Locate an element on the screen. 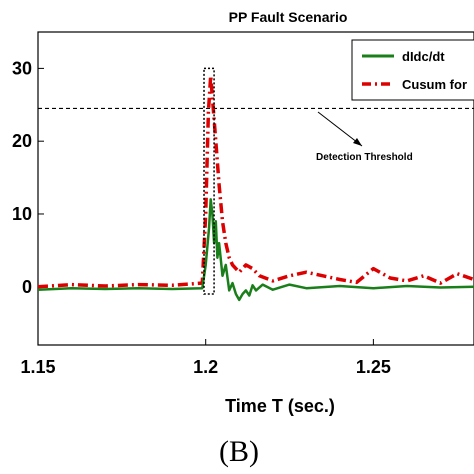 The image size is (474, 474). legend-box is located at coordinates (412, 70).